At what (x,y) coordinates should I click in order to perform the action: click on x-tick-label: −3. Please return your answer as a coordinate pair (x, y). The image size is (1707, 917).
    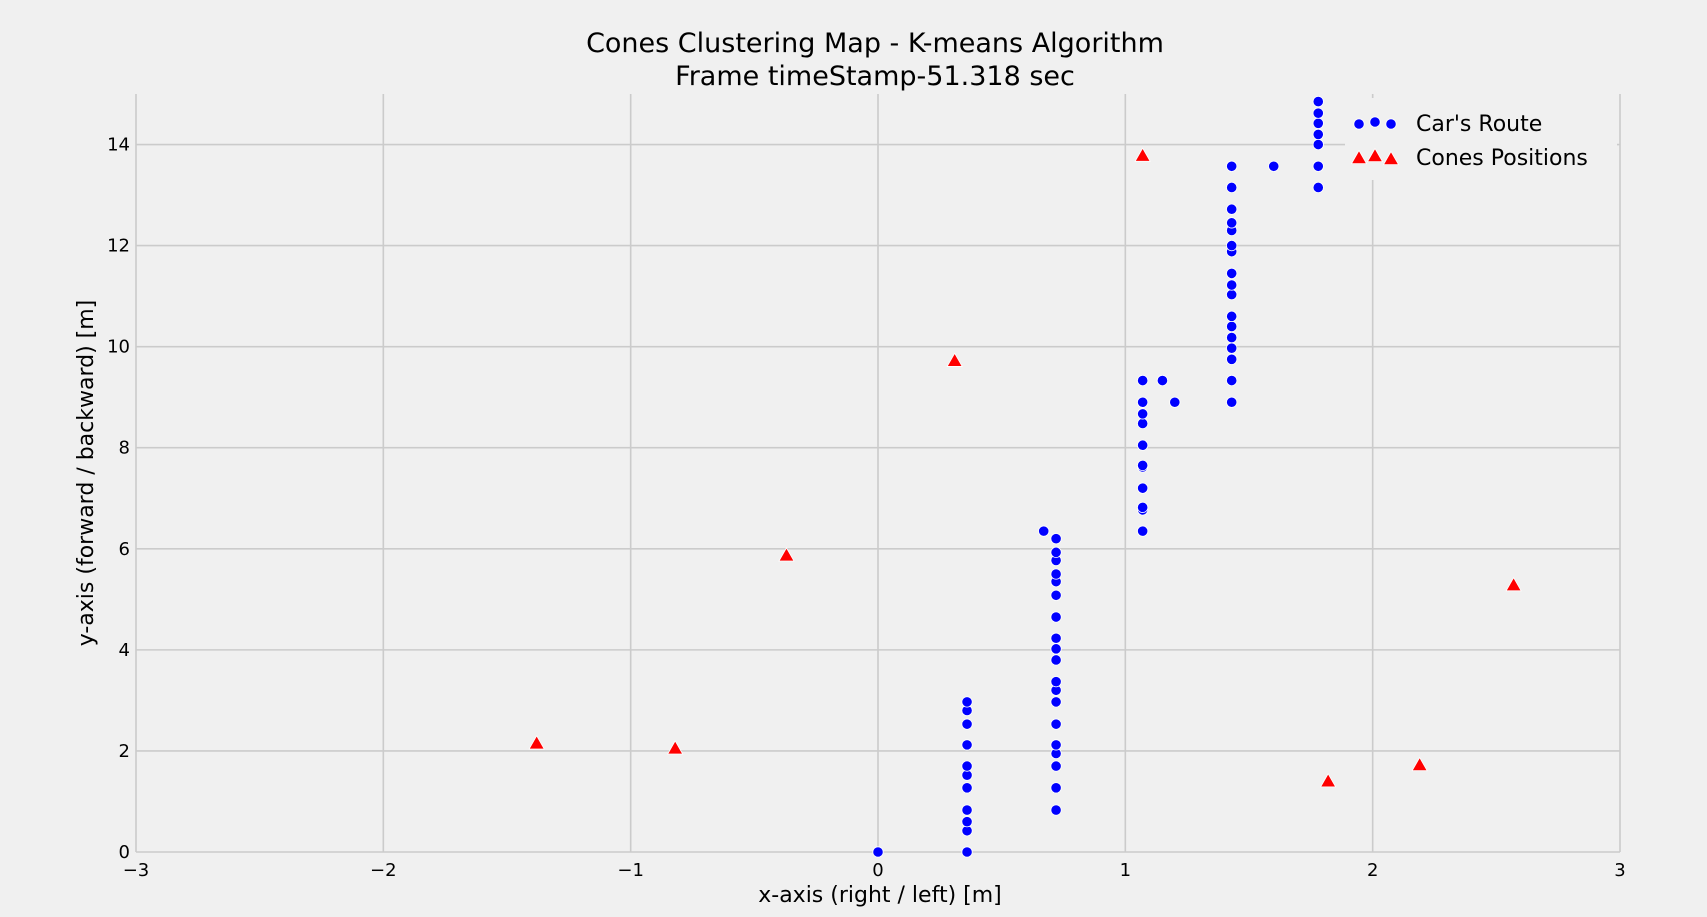
    Looking at the image, I should click on (136, 870).